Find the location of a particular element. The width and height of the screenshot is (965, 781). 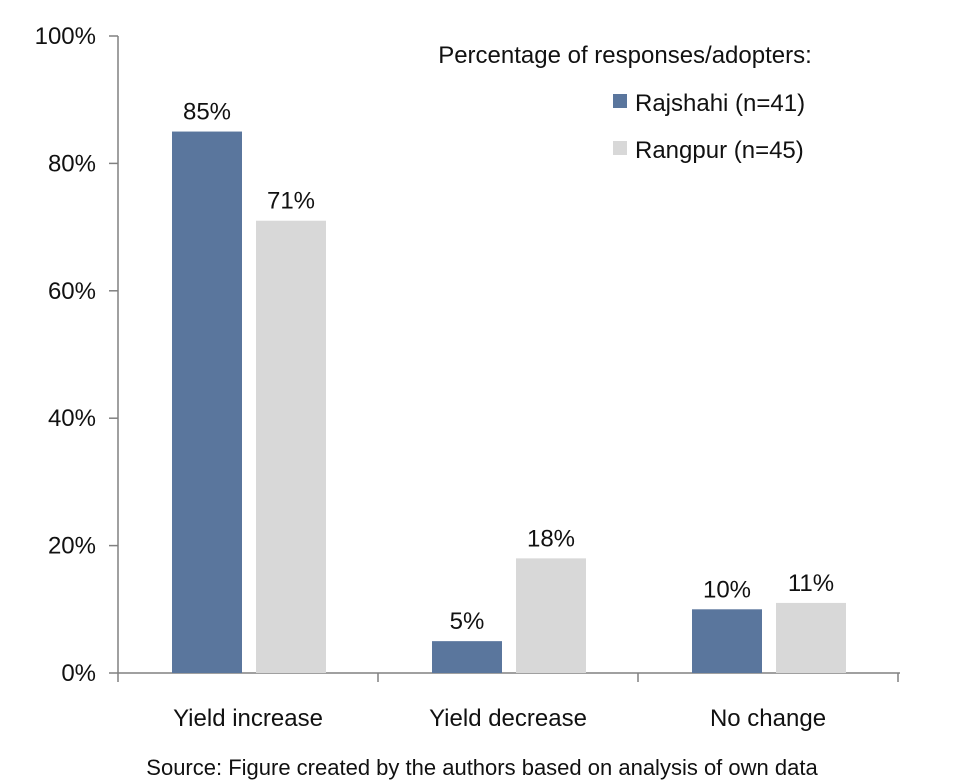

legend: Rajshahi (n=41) Rangpur (n=45) is located at coordinates (709, 127).